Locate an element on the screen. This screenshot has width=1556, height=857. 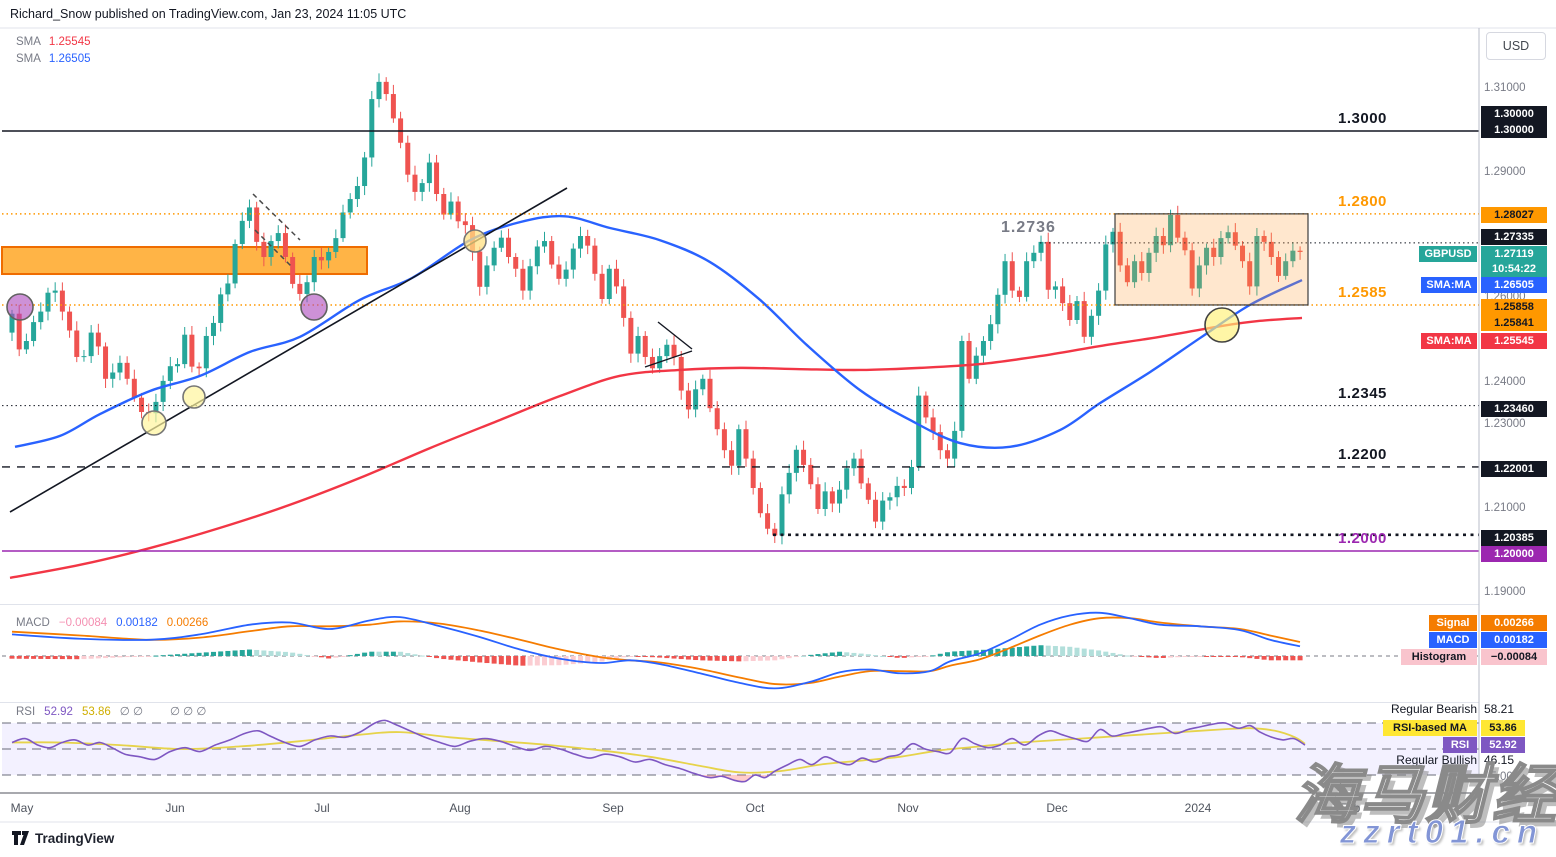
time-axis-label: May is located at coordinates (22, 808).